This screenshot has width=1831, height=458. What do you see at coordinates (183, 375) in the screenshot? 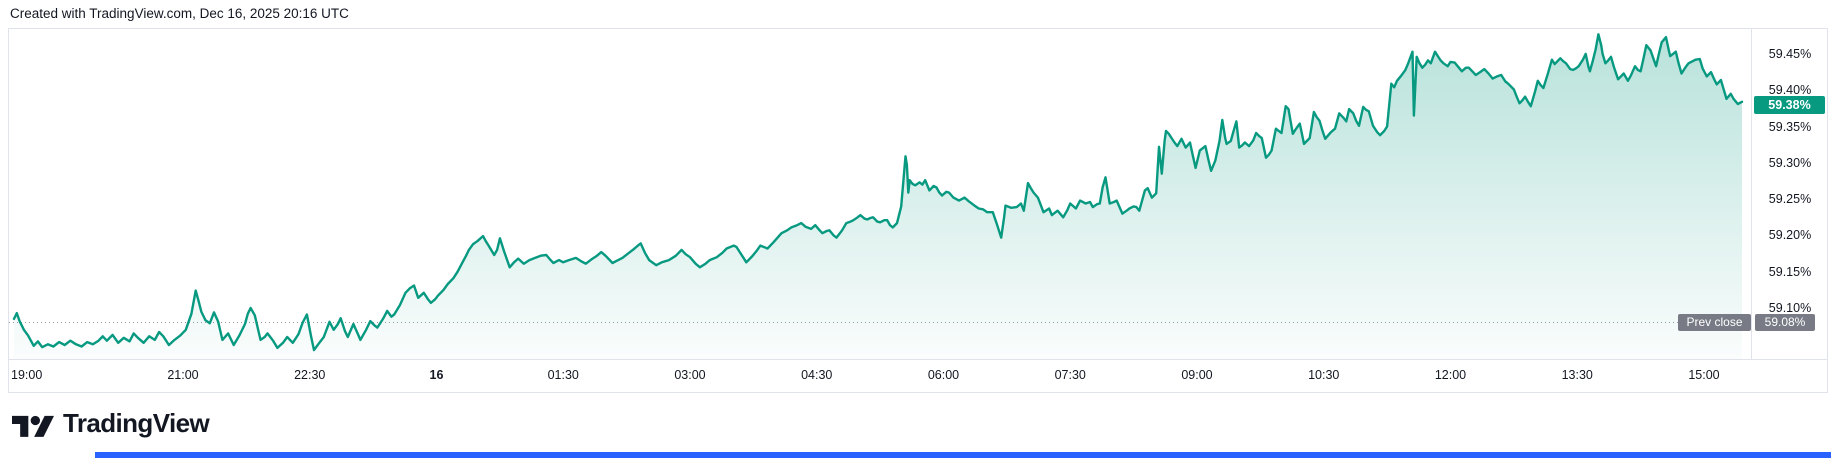
I see `time-tick-label: 21:00` at bounding box center [183, 375].